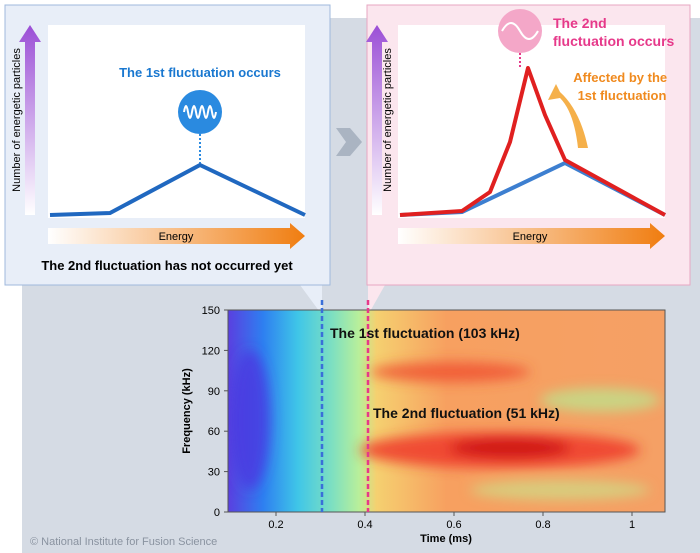  What do you see at coordinates (568, 116) in the screenshot?
I see `effect-arrow` at bounding box center [568, 116].